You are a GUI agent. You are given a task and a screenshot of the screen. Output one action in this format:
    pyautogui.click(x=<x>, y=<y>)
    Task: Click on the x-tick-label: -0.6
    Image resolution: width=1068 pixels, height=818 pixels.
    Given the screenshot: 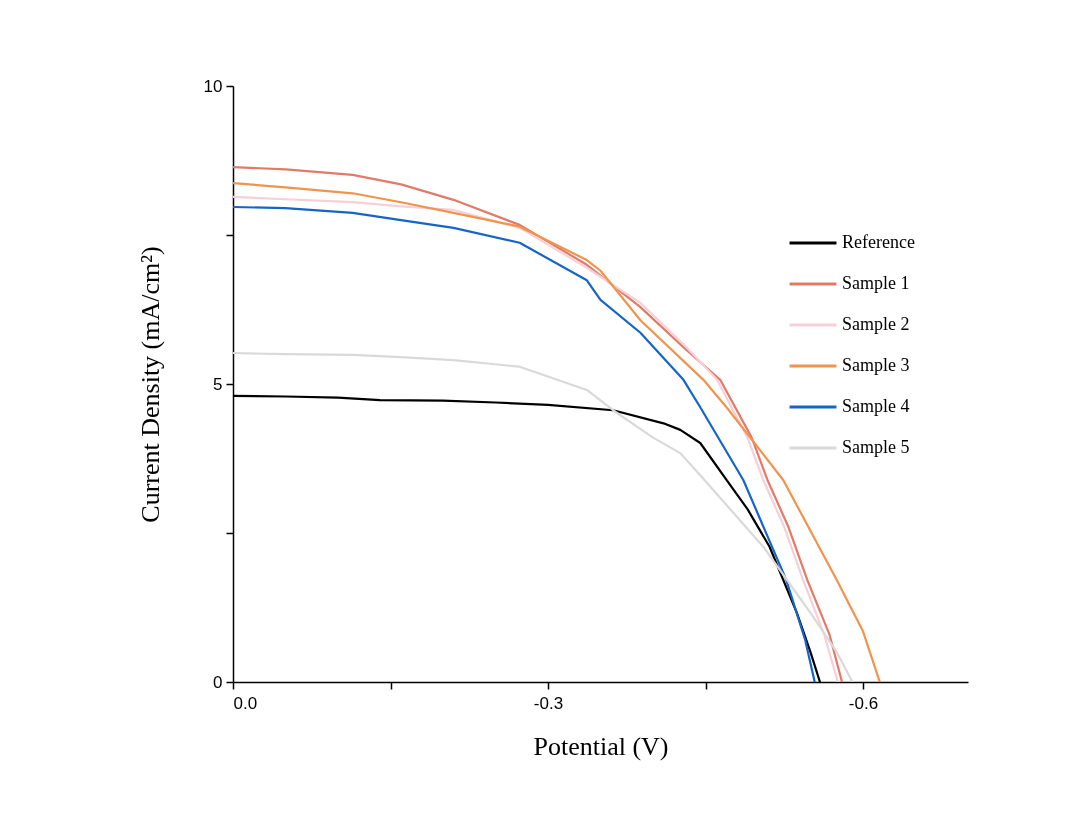 What is the action you would take?
    pyautogui.click(x=863, y=703)
    